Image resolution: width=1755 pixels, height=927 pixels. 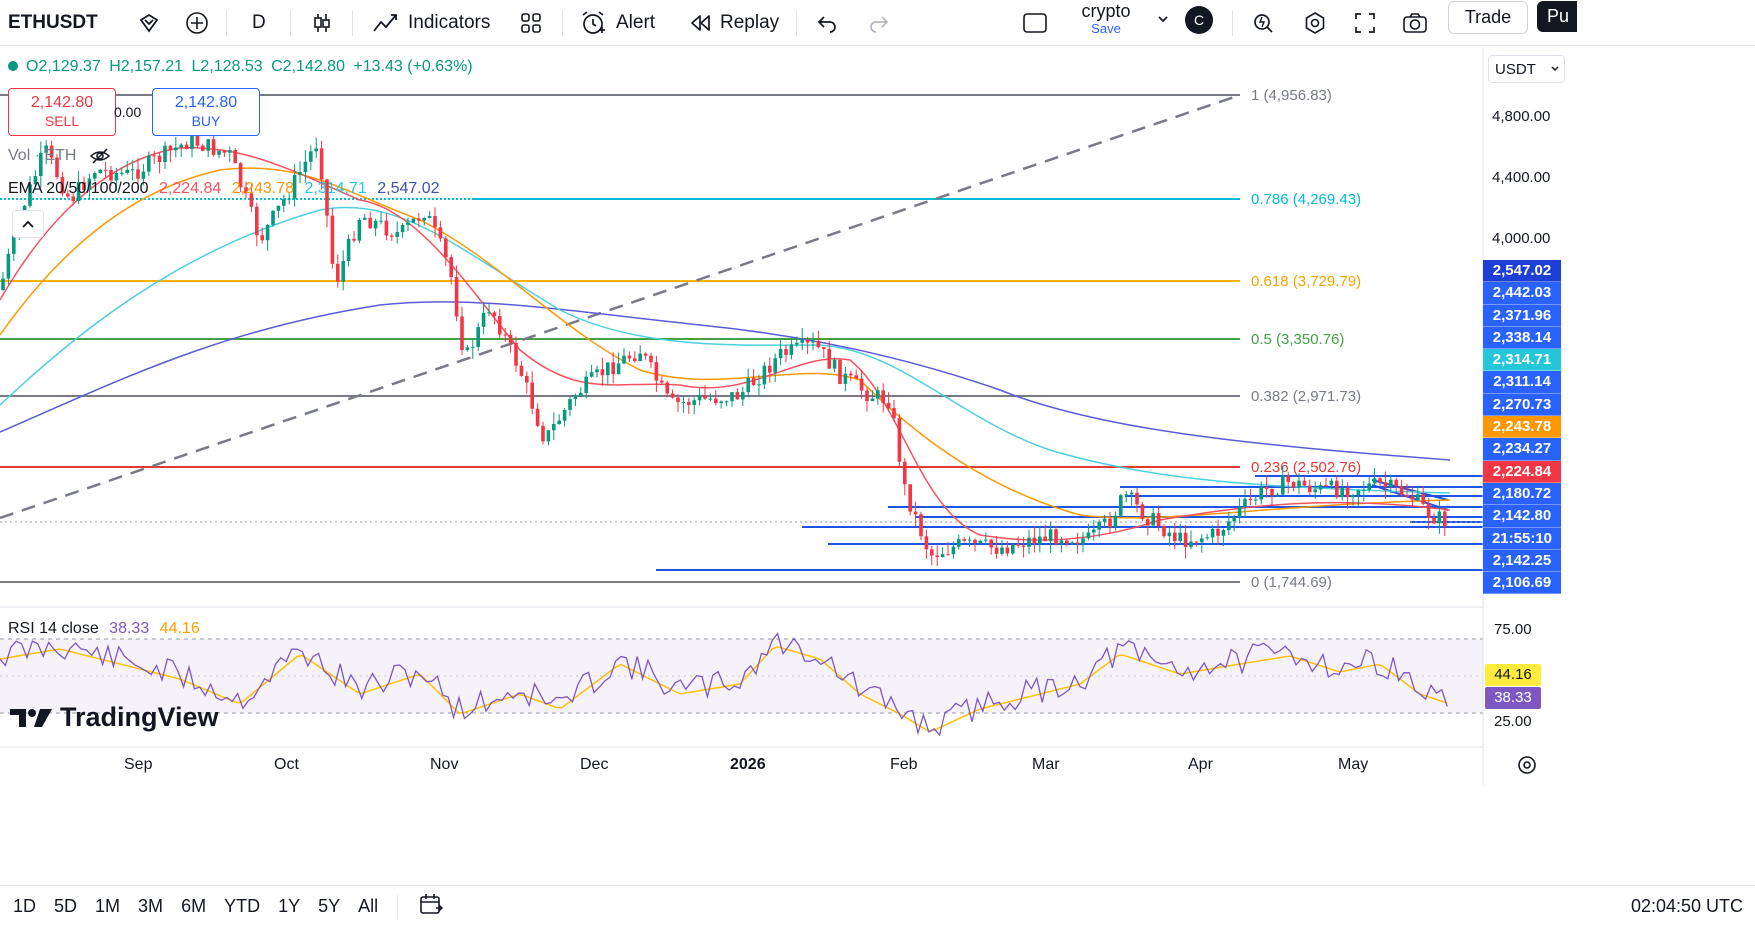 I want to click on undo-icon, so click(x=827, y=23).